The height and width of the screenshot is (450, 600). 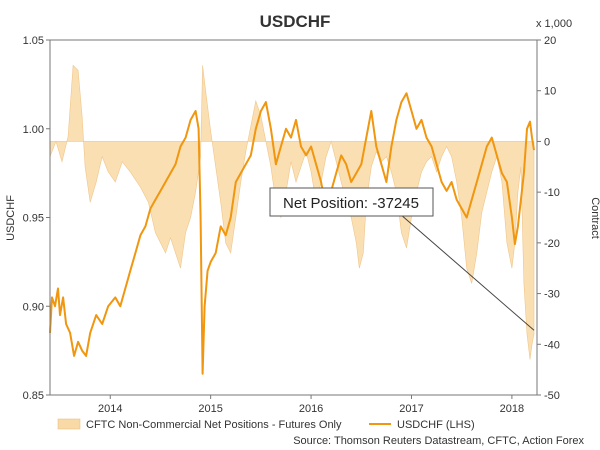 I want to click on legend-swatch-area, so click(x=69, y=424).